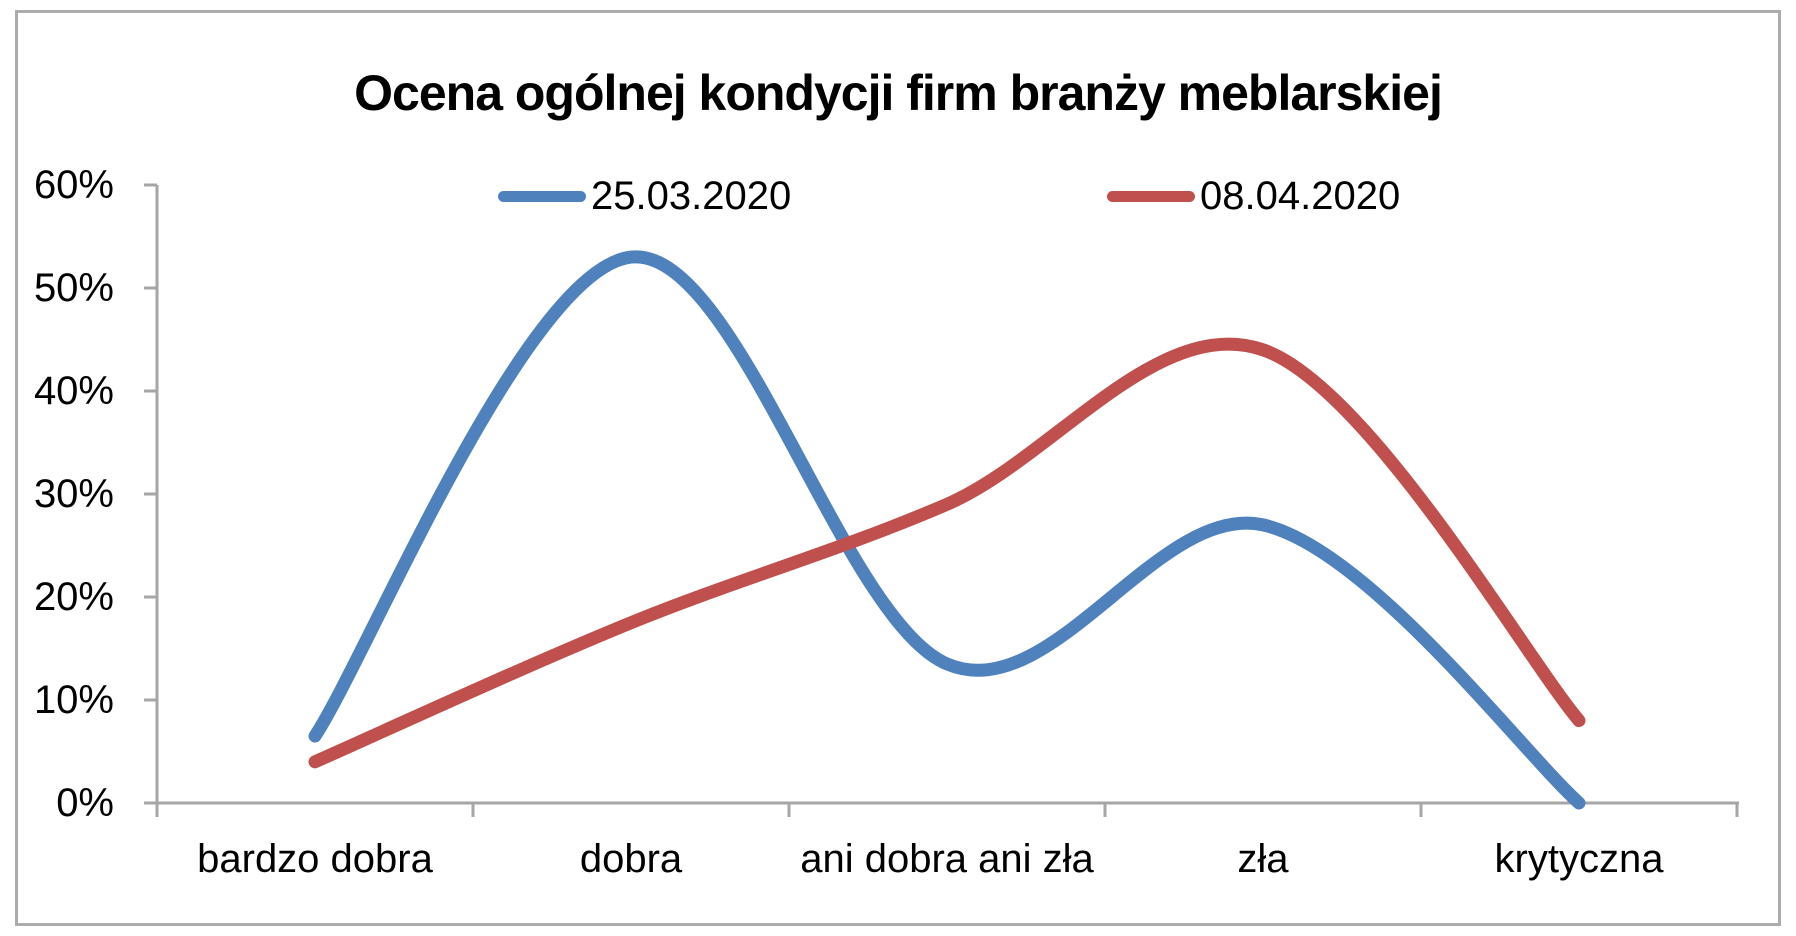  I want to click on y-axis-tick-label: 50%, so click(73, 288).